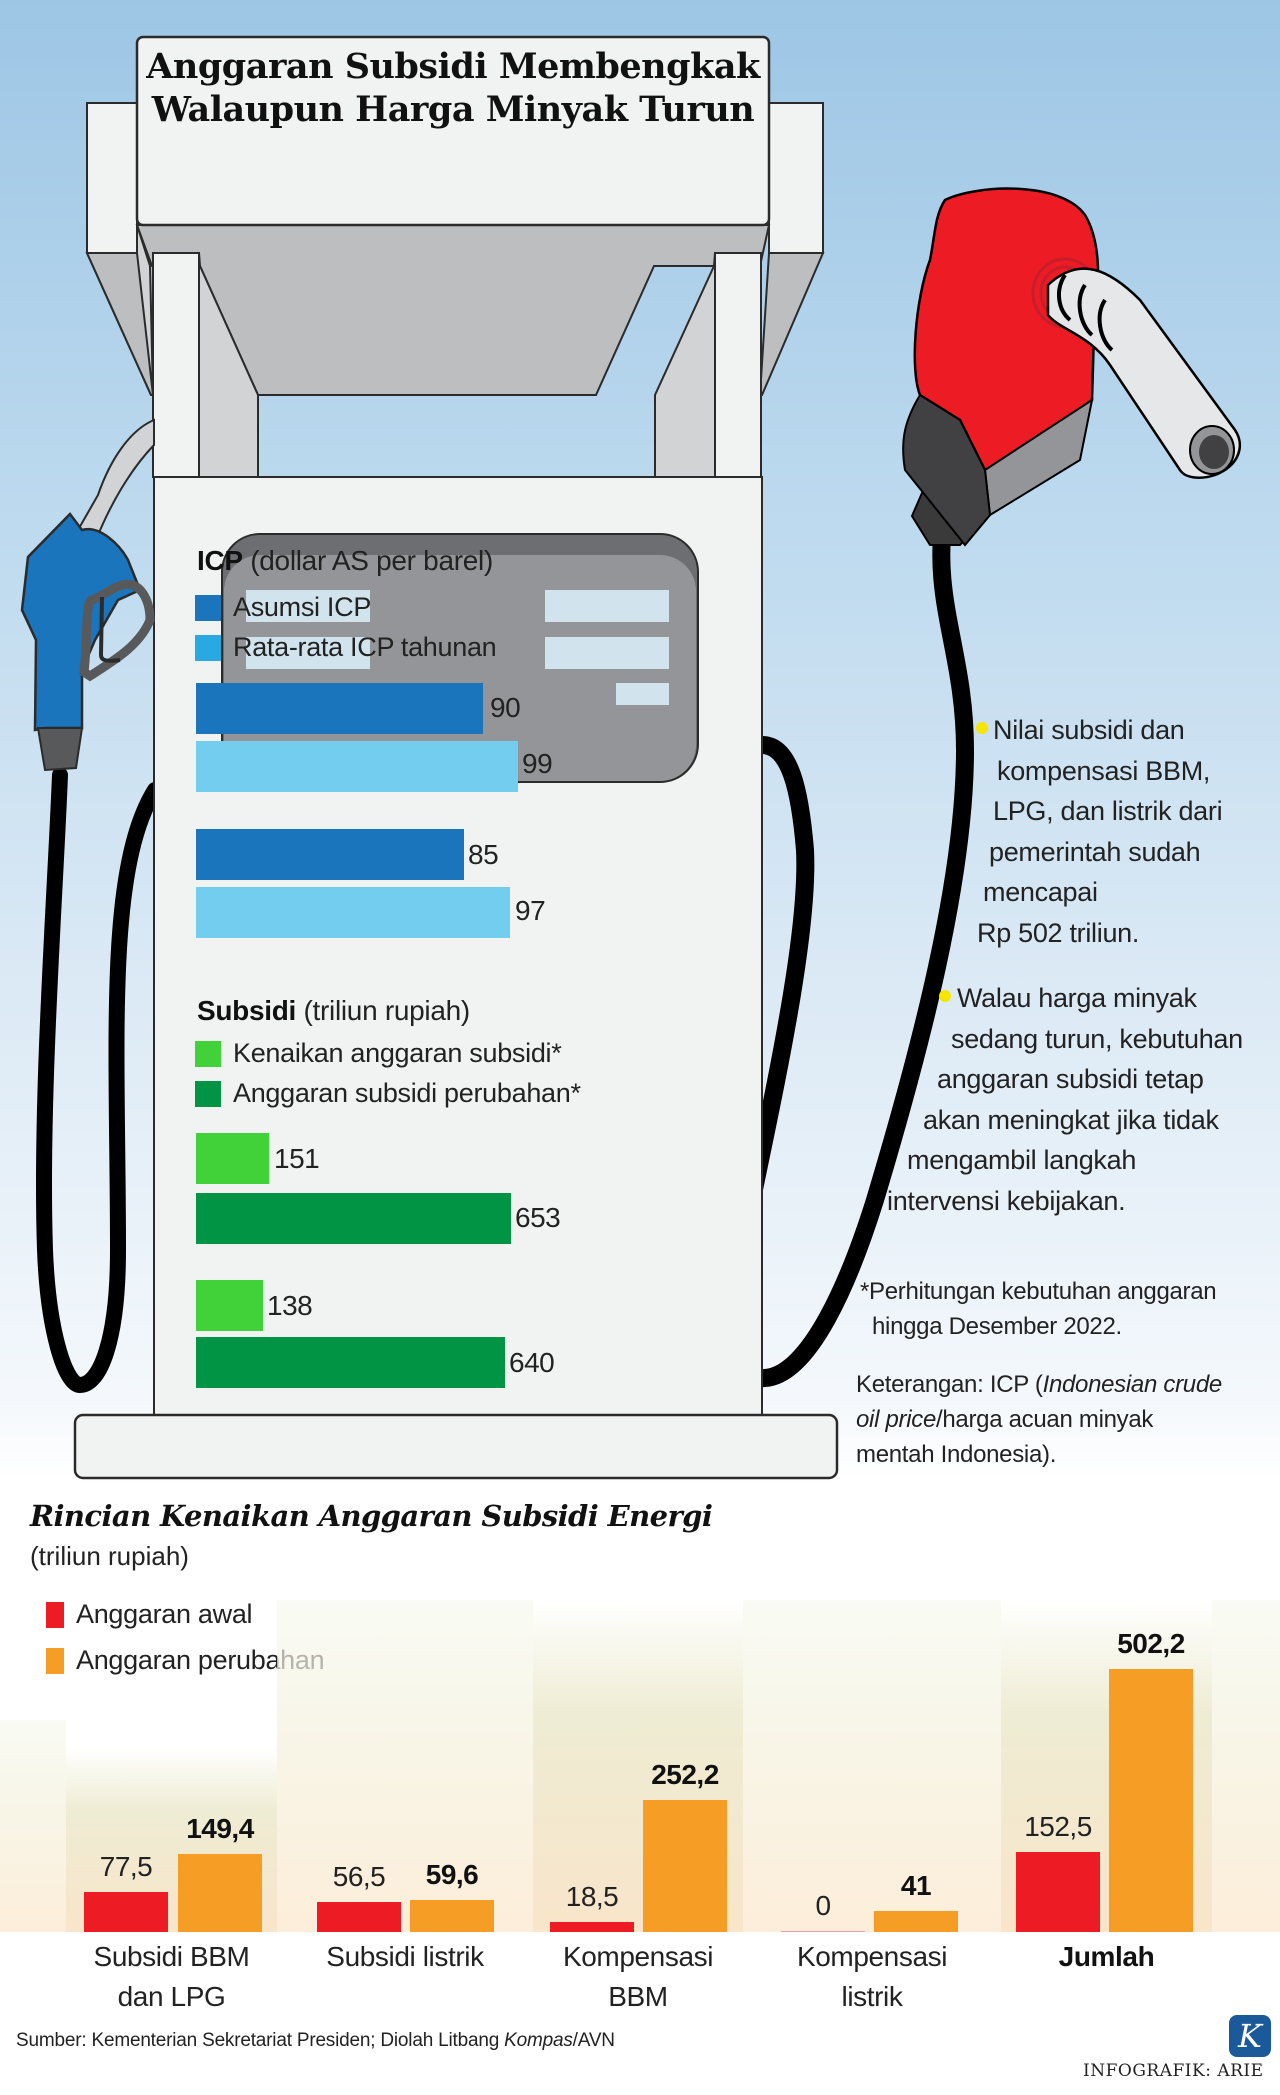  I want to click on value-perubahan: 149,4, so click(220, 1828).